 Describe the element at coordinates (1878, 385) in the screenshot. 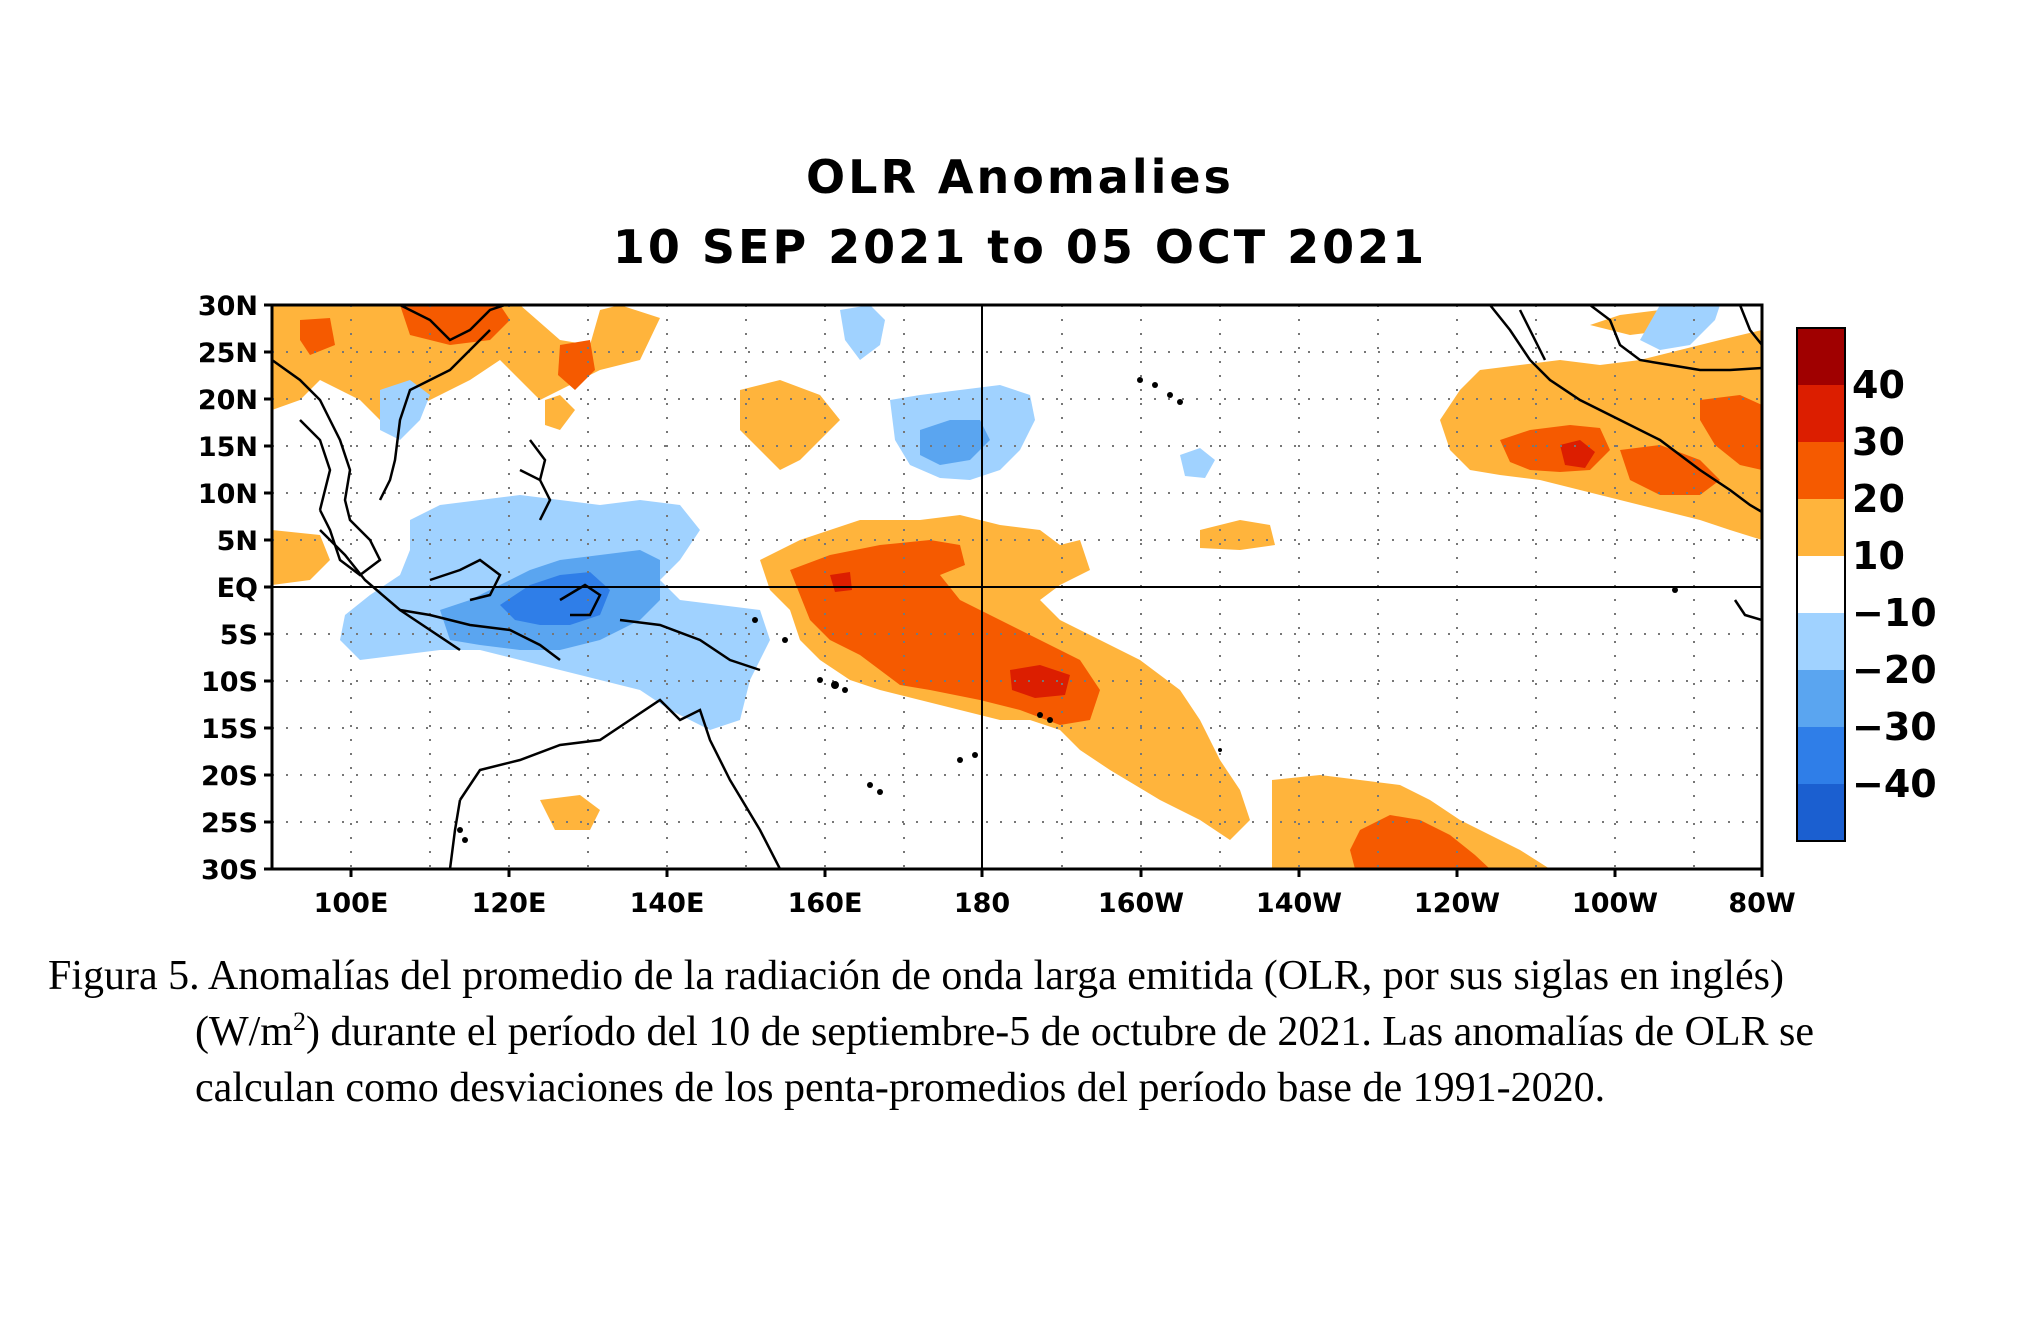

I see `colorbar-label: 40` at that location.